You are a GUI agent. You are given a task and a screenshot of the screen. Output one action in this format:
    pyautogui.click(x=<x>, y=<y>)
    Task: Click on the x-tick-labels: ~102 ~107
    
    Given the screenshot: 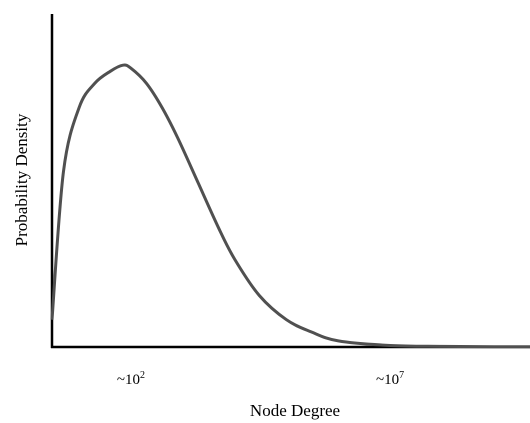 What is the action you would take?
    pyautogui.click(x=260, y=379)
    